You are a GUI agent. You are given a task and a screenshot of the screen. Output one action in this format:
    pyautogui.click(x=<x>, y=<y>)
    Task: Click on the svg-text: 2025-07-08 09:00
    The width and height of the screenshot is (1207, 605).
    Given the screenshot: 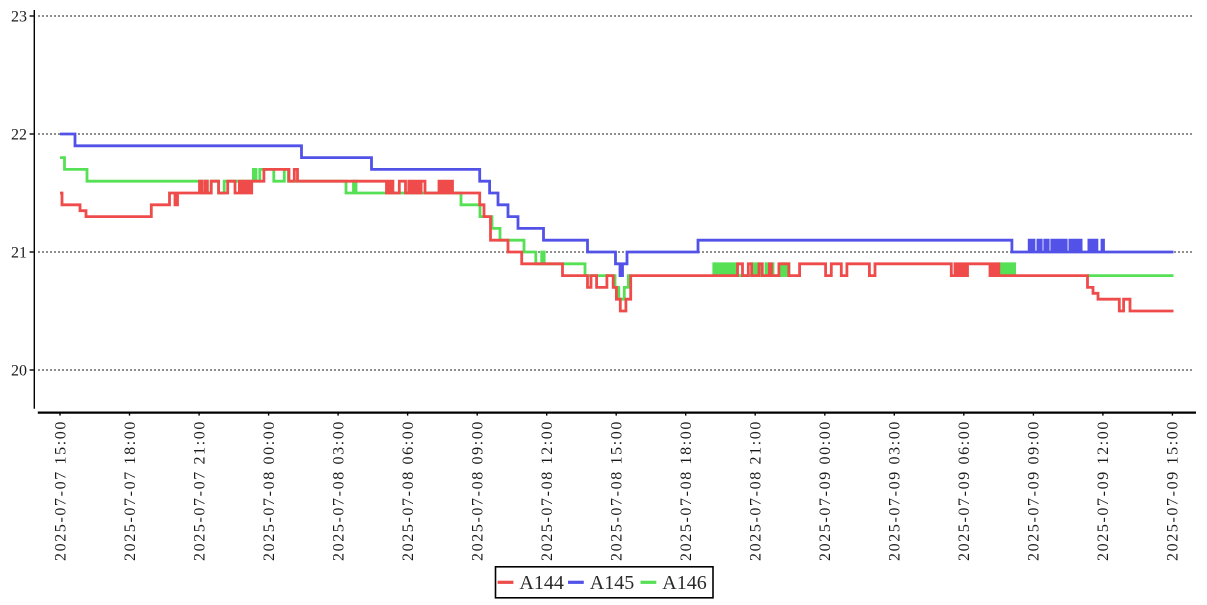 What is the action you would take?
    pyautogui.click(x=478, y=490)
    